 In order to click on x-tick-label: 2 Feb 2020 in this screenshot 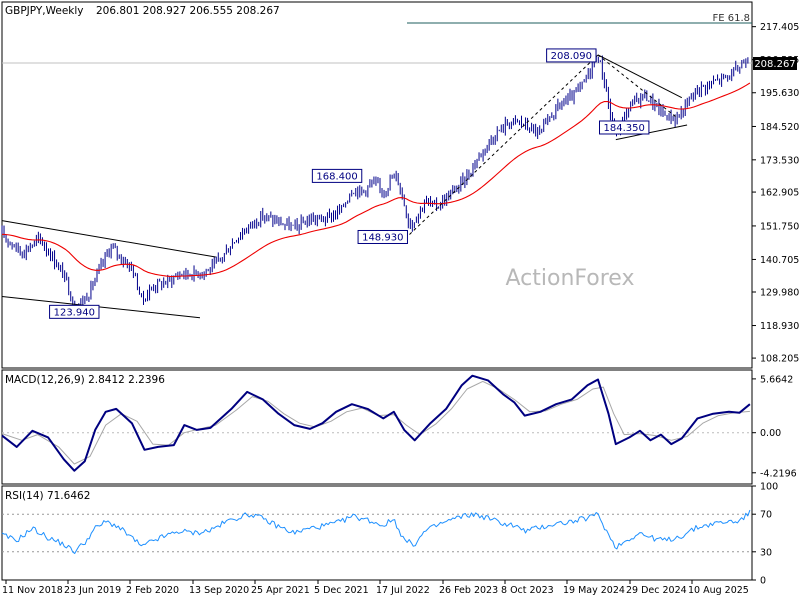, I will do `click(152, 590)`.